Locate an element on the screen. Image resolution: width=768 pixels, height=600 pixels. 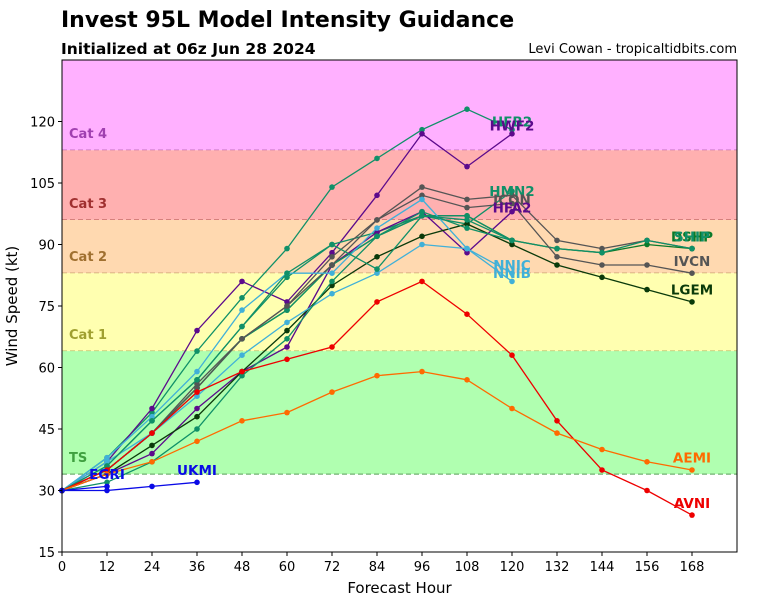
series-label-hwf2: HWF2 is located at coordinates (512, 127).